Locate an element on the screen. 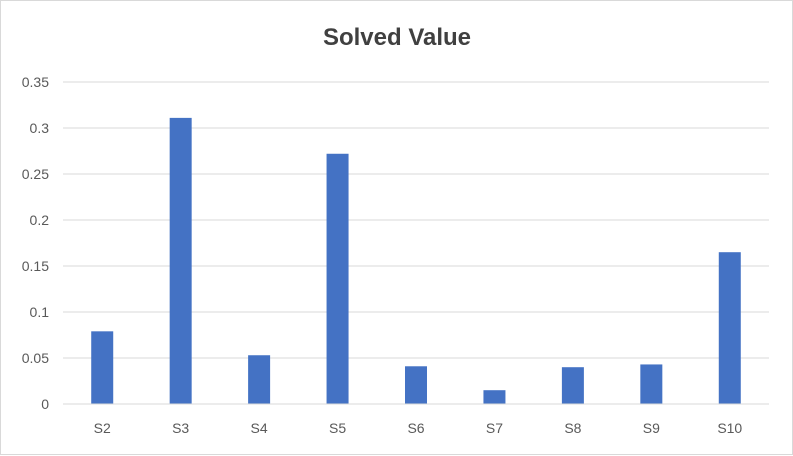 The width and height of the screenshot is (793, 456). y-tick-labels: 0 0.05 0.1 0.15 0.2 0.25 0.3 0.35 is located at coordinates (35, 243).